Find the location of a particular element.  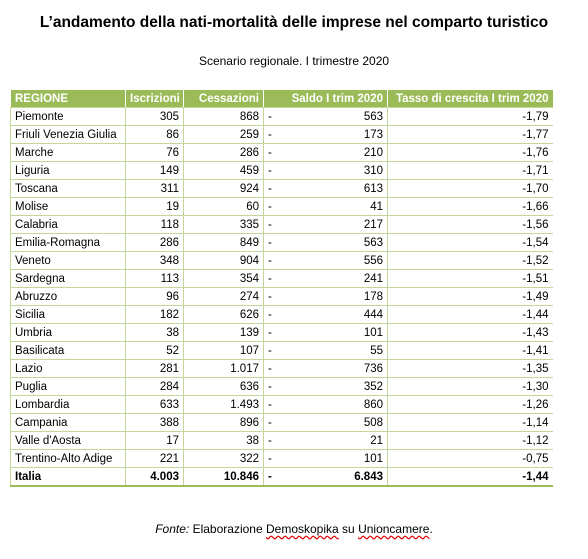

table-cell: -1,79 is located at coordinates (470, 116).